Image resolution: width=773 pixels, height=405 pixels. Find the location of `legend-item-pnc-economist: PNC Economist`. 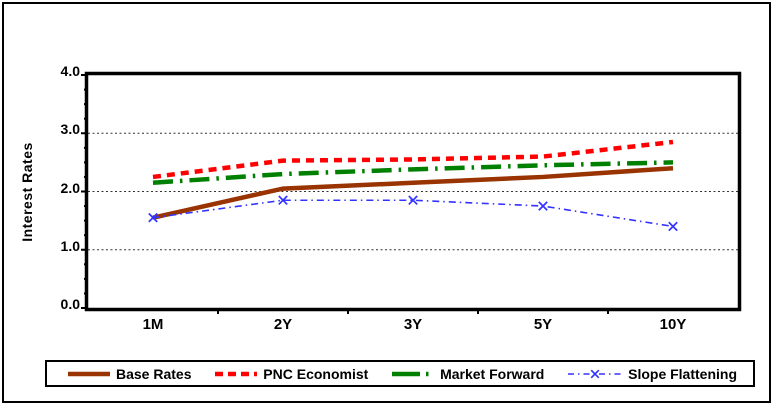

legend-item-pnc-economist: PNC Economist is located at coordinates (291, 374).